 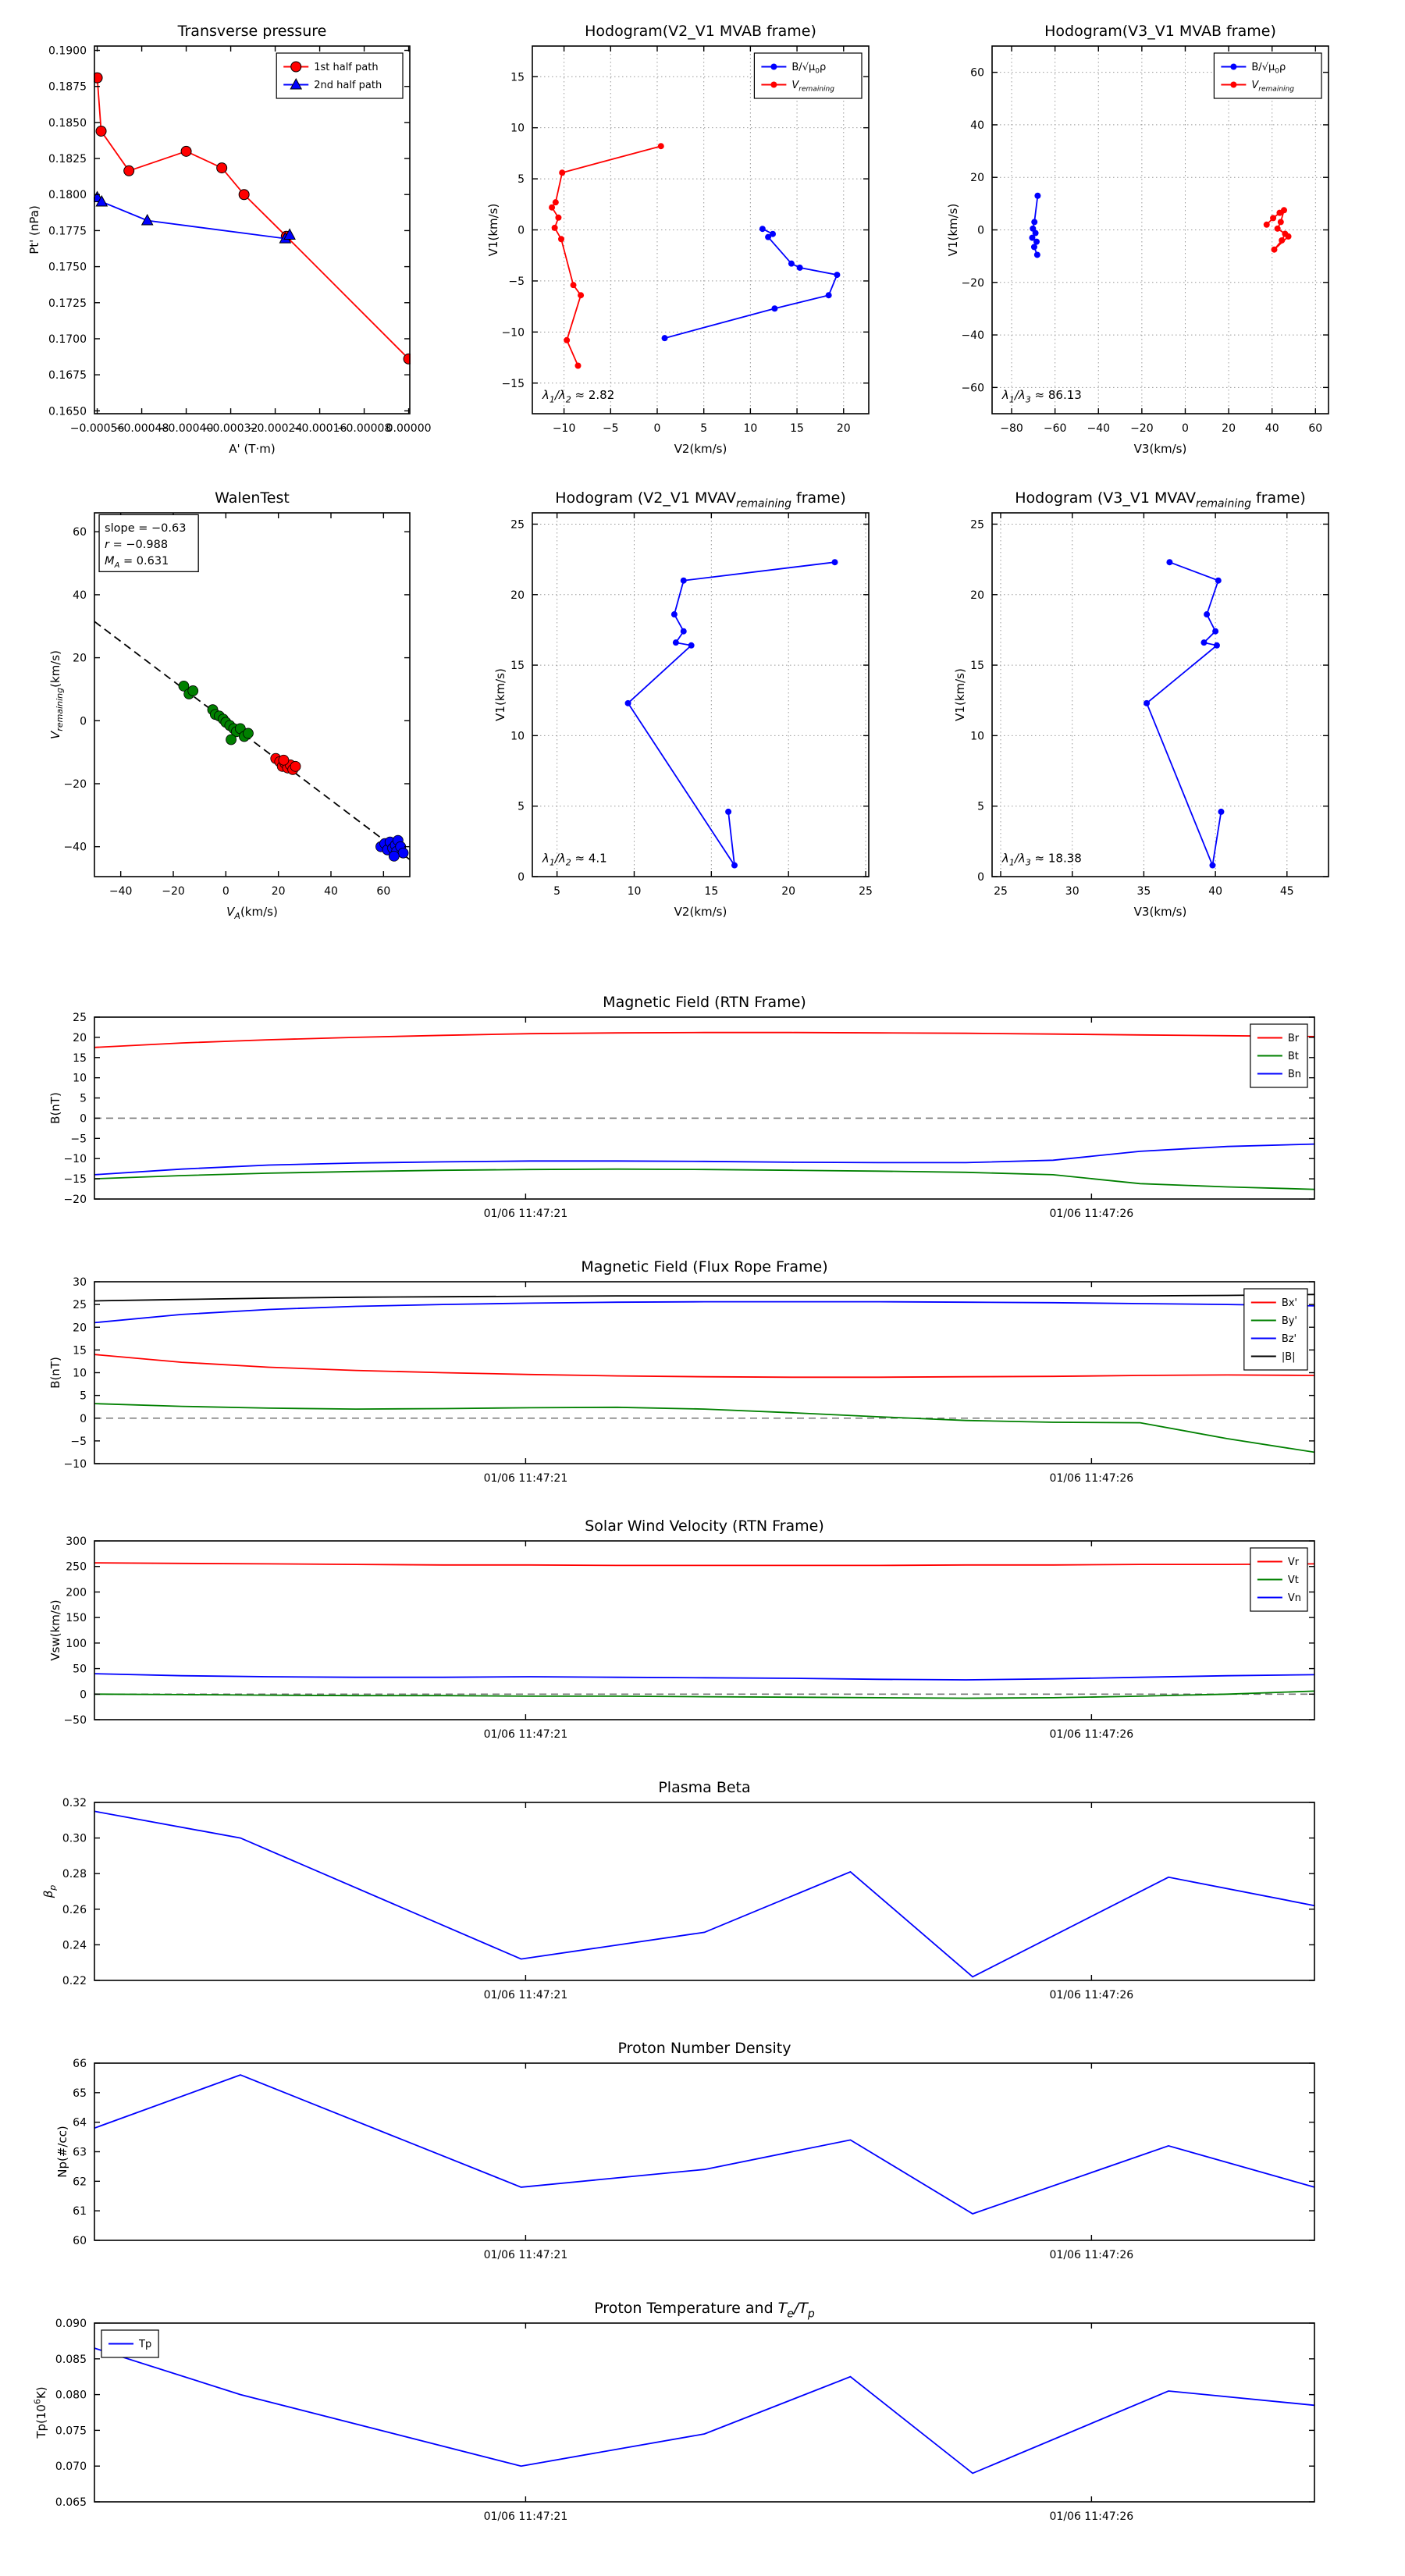 What do you see at coordinates (80, 1282) in the screenshot?
I see `y-tick-label: 30` at bounding box center [80, 1282].